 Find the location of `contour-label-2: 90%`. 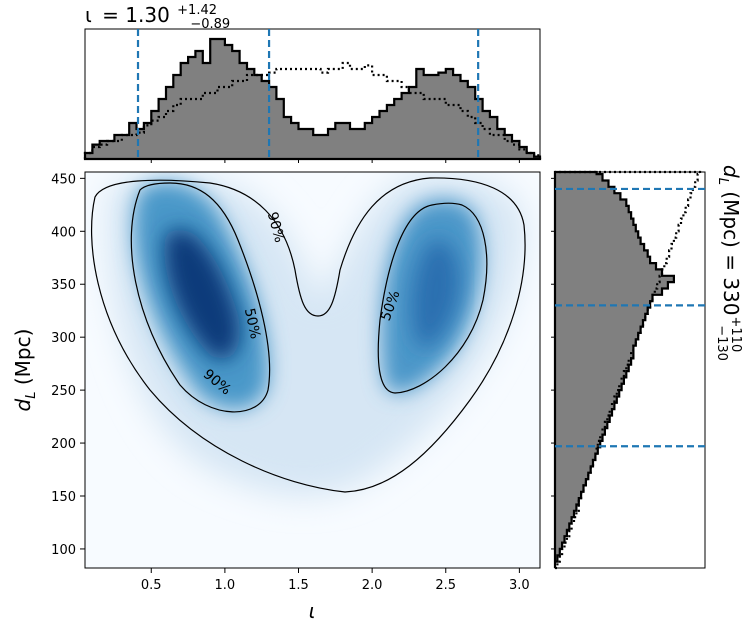

contour-label-2: 90% is located at coordinates (276, 227).